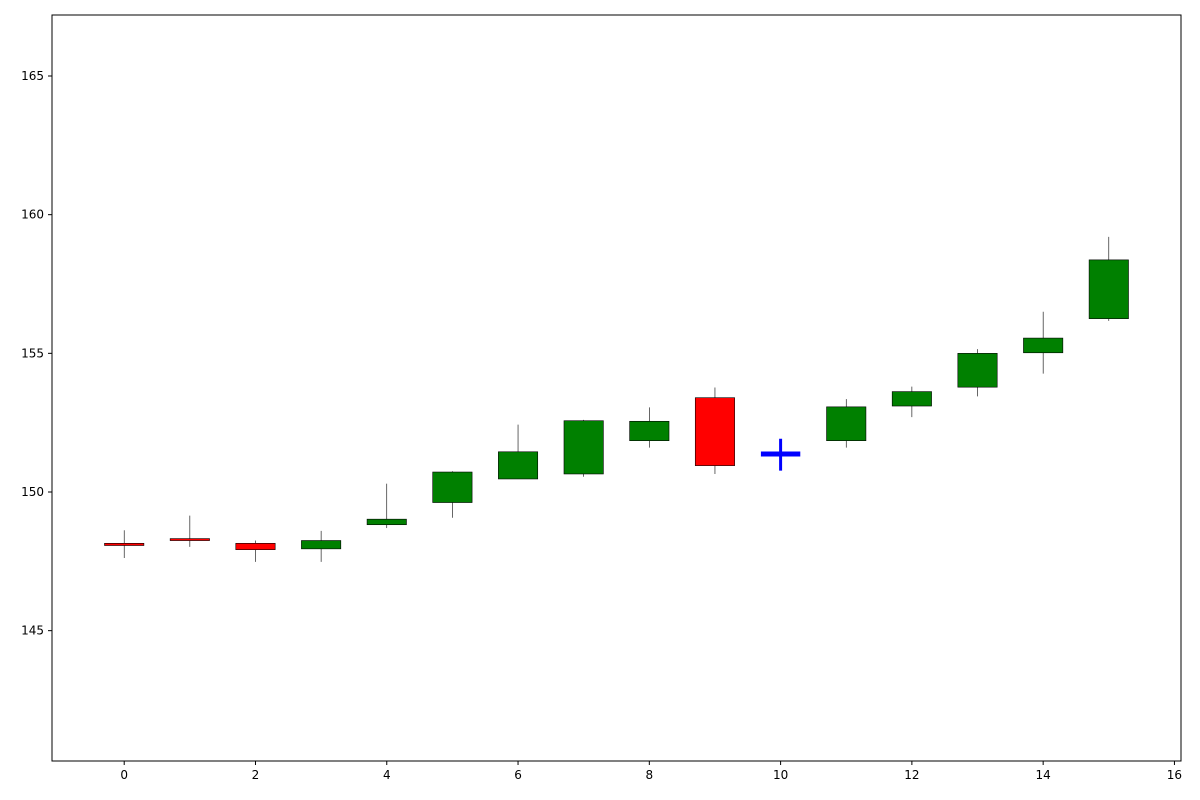  What do you see at coordinates (256, 775) in the screenshot?
I see `x-tick-label: 2` at bounding box center [256, 775].